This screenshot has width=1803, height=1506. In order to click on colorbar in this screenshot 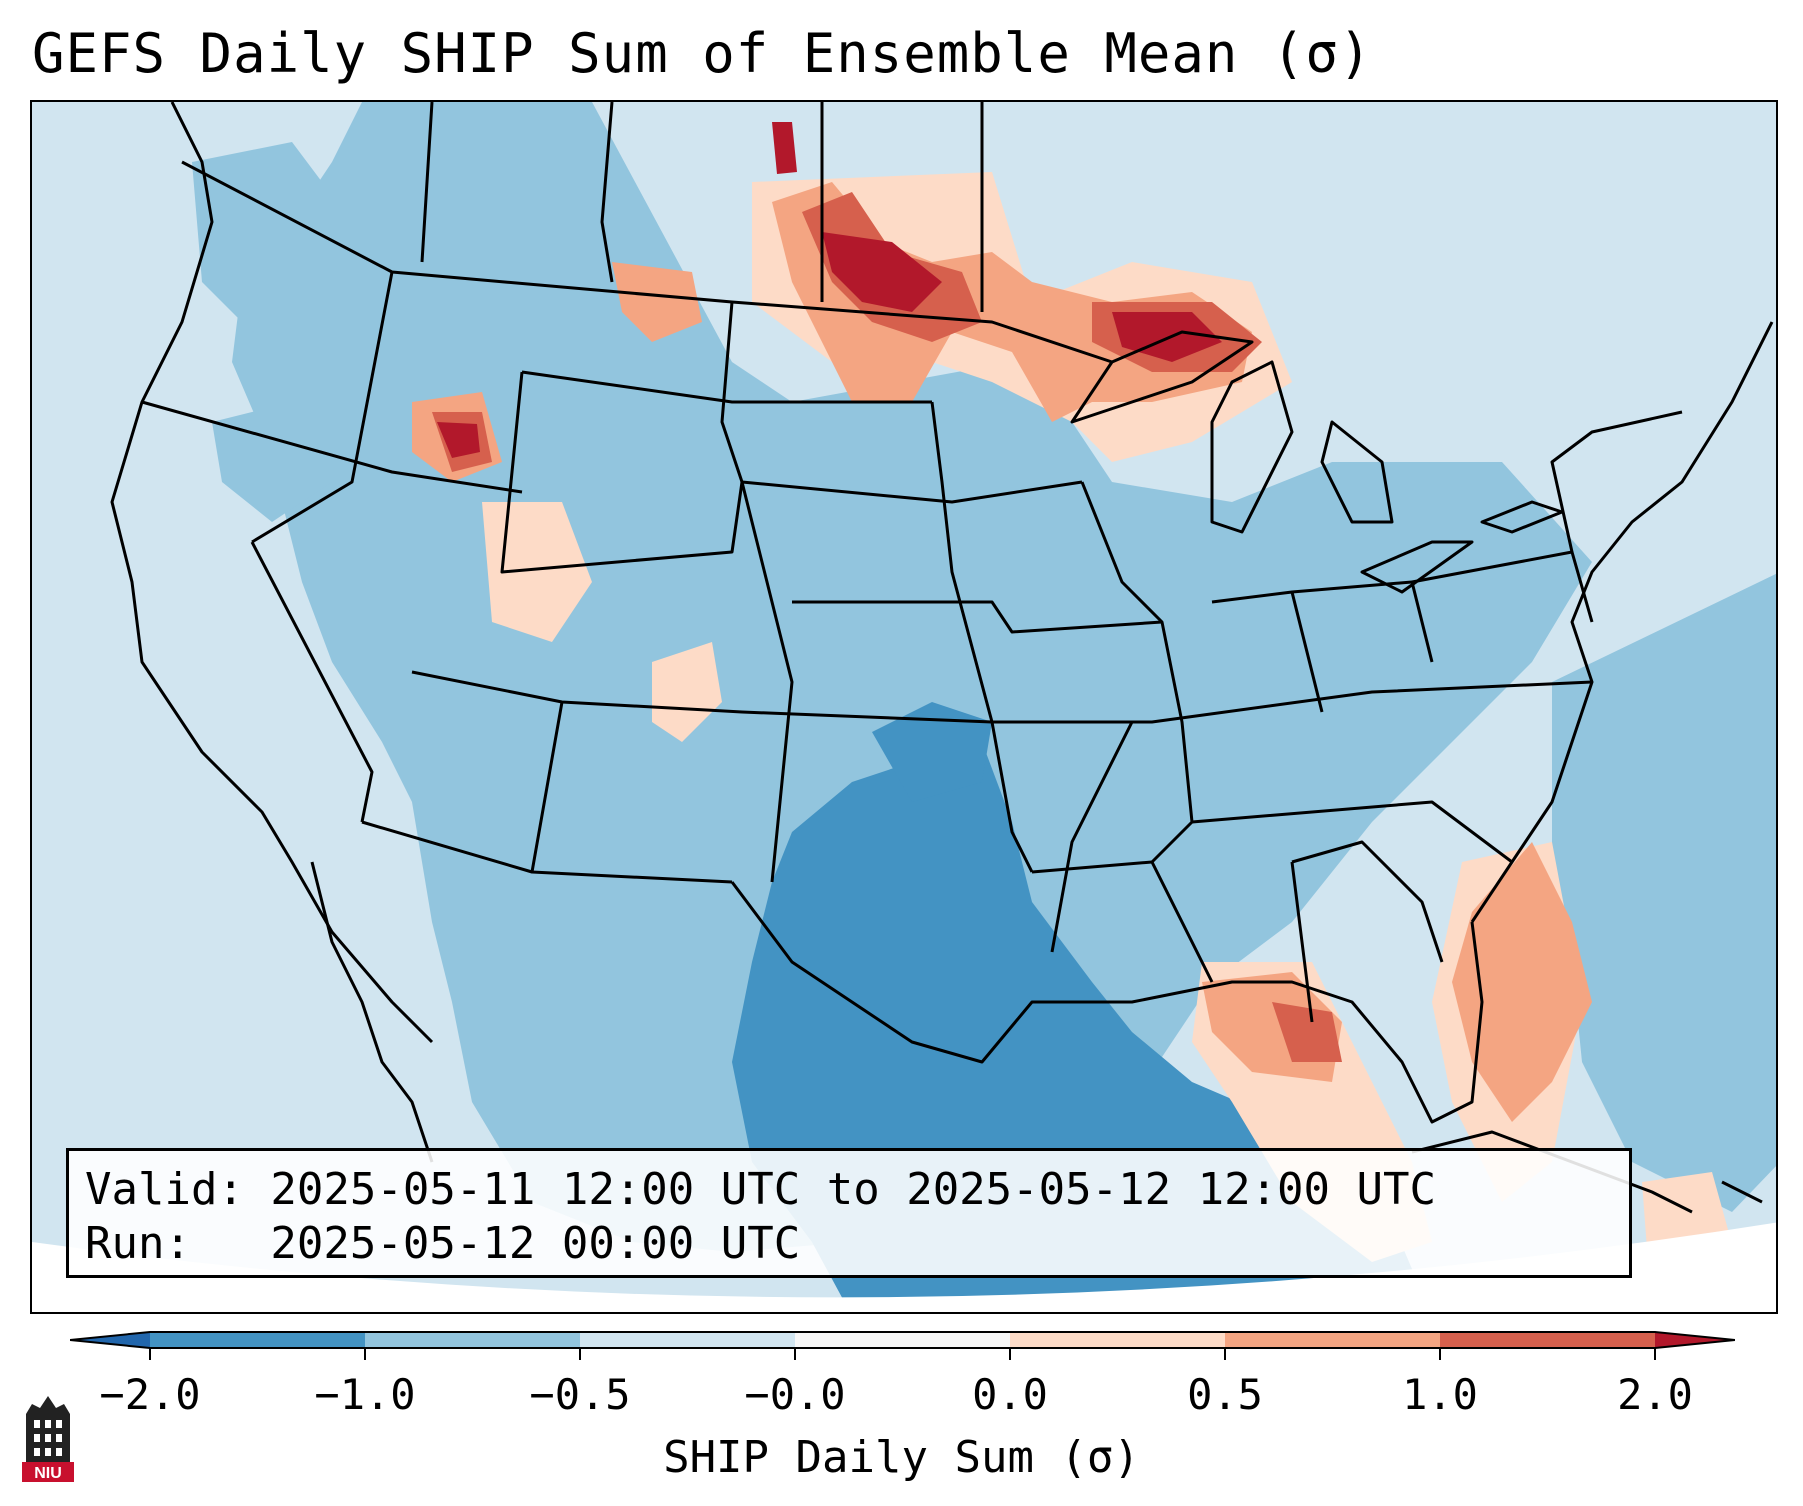, I will do `click(902, 1340)`.